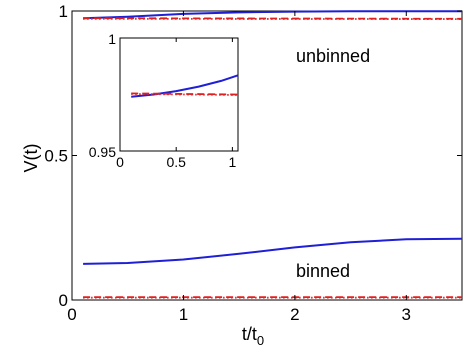 Image resolution: width=463 pixels, height=360 pixels. I want to click on main-y-tick-label: 1, so click(63, 11).